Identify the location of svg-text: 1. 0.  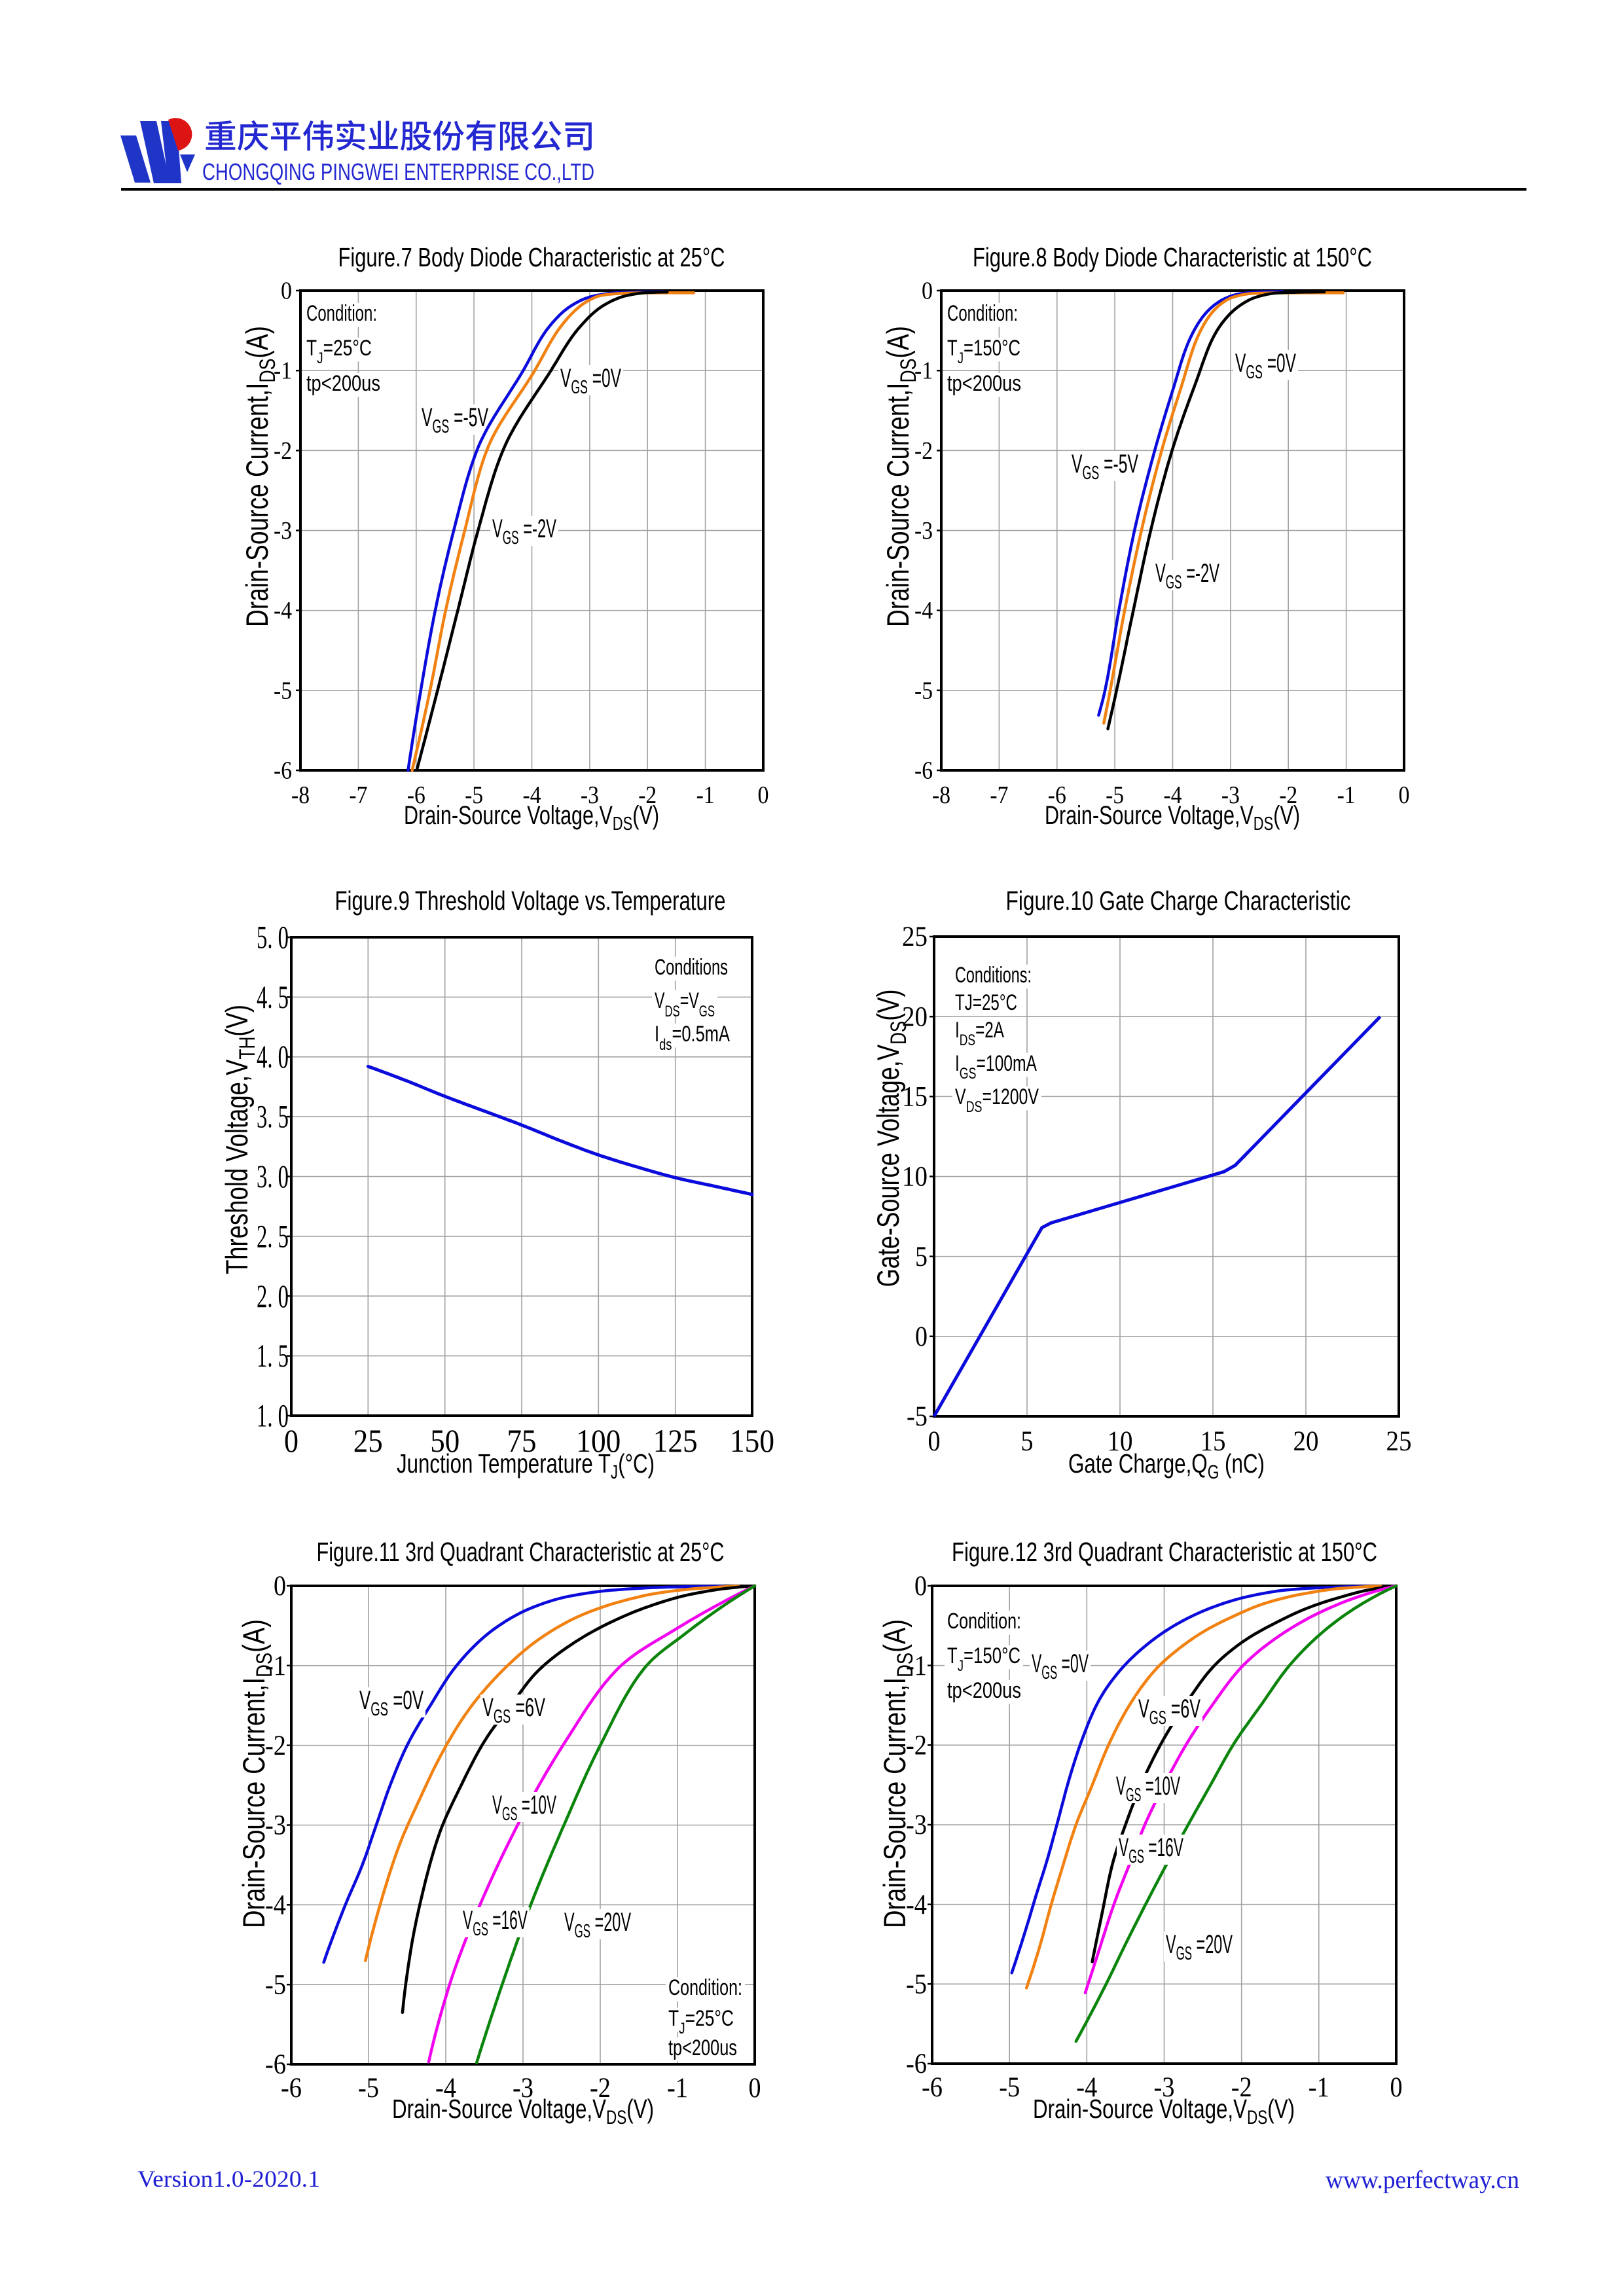
(273, 1415).